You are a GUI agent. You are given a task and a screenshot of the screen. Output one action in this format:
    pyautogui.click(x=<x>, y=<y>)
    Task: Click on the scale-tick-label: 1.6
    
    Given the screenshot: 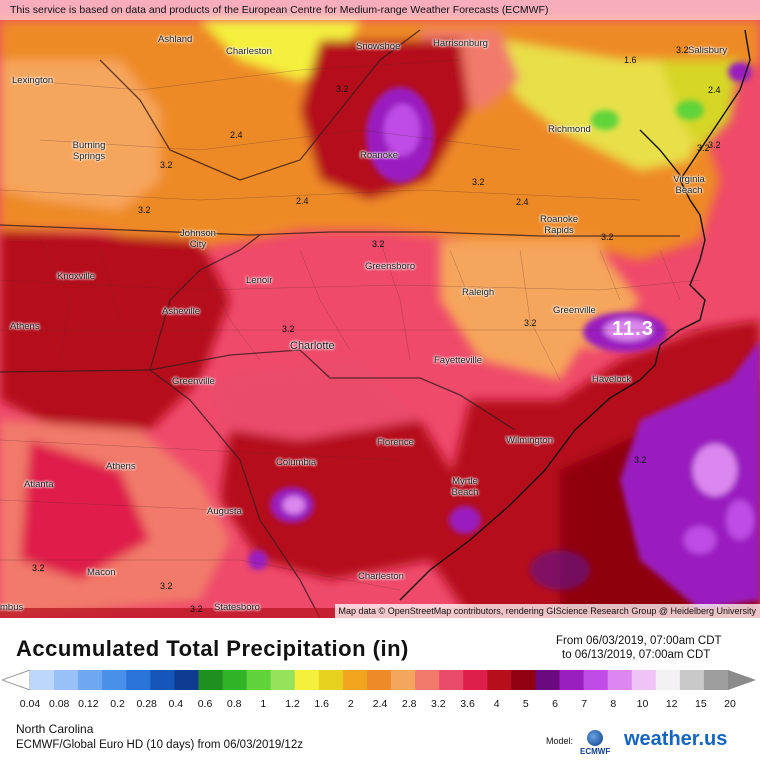 What is the action you would take?
    pyautogui.click(x=321, y=704)
    